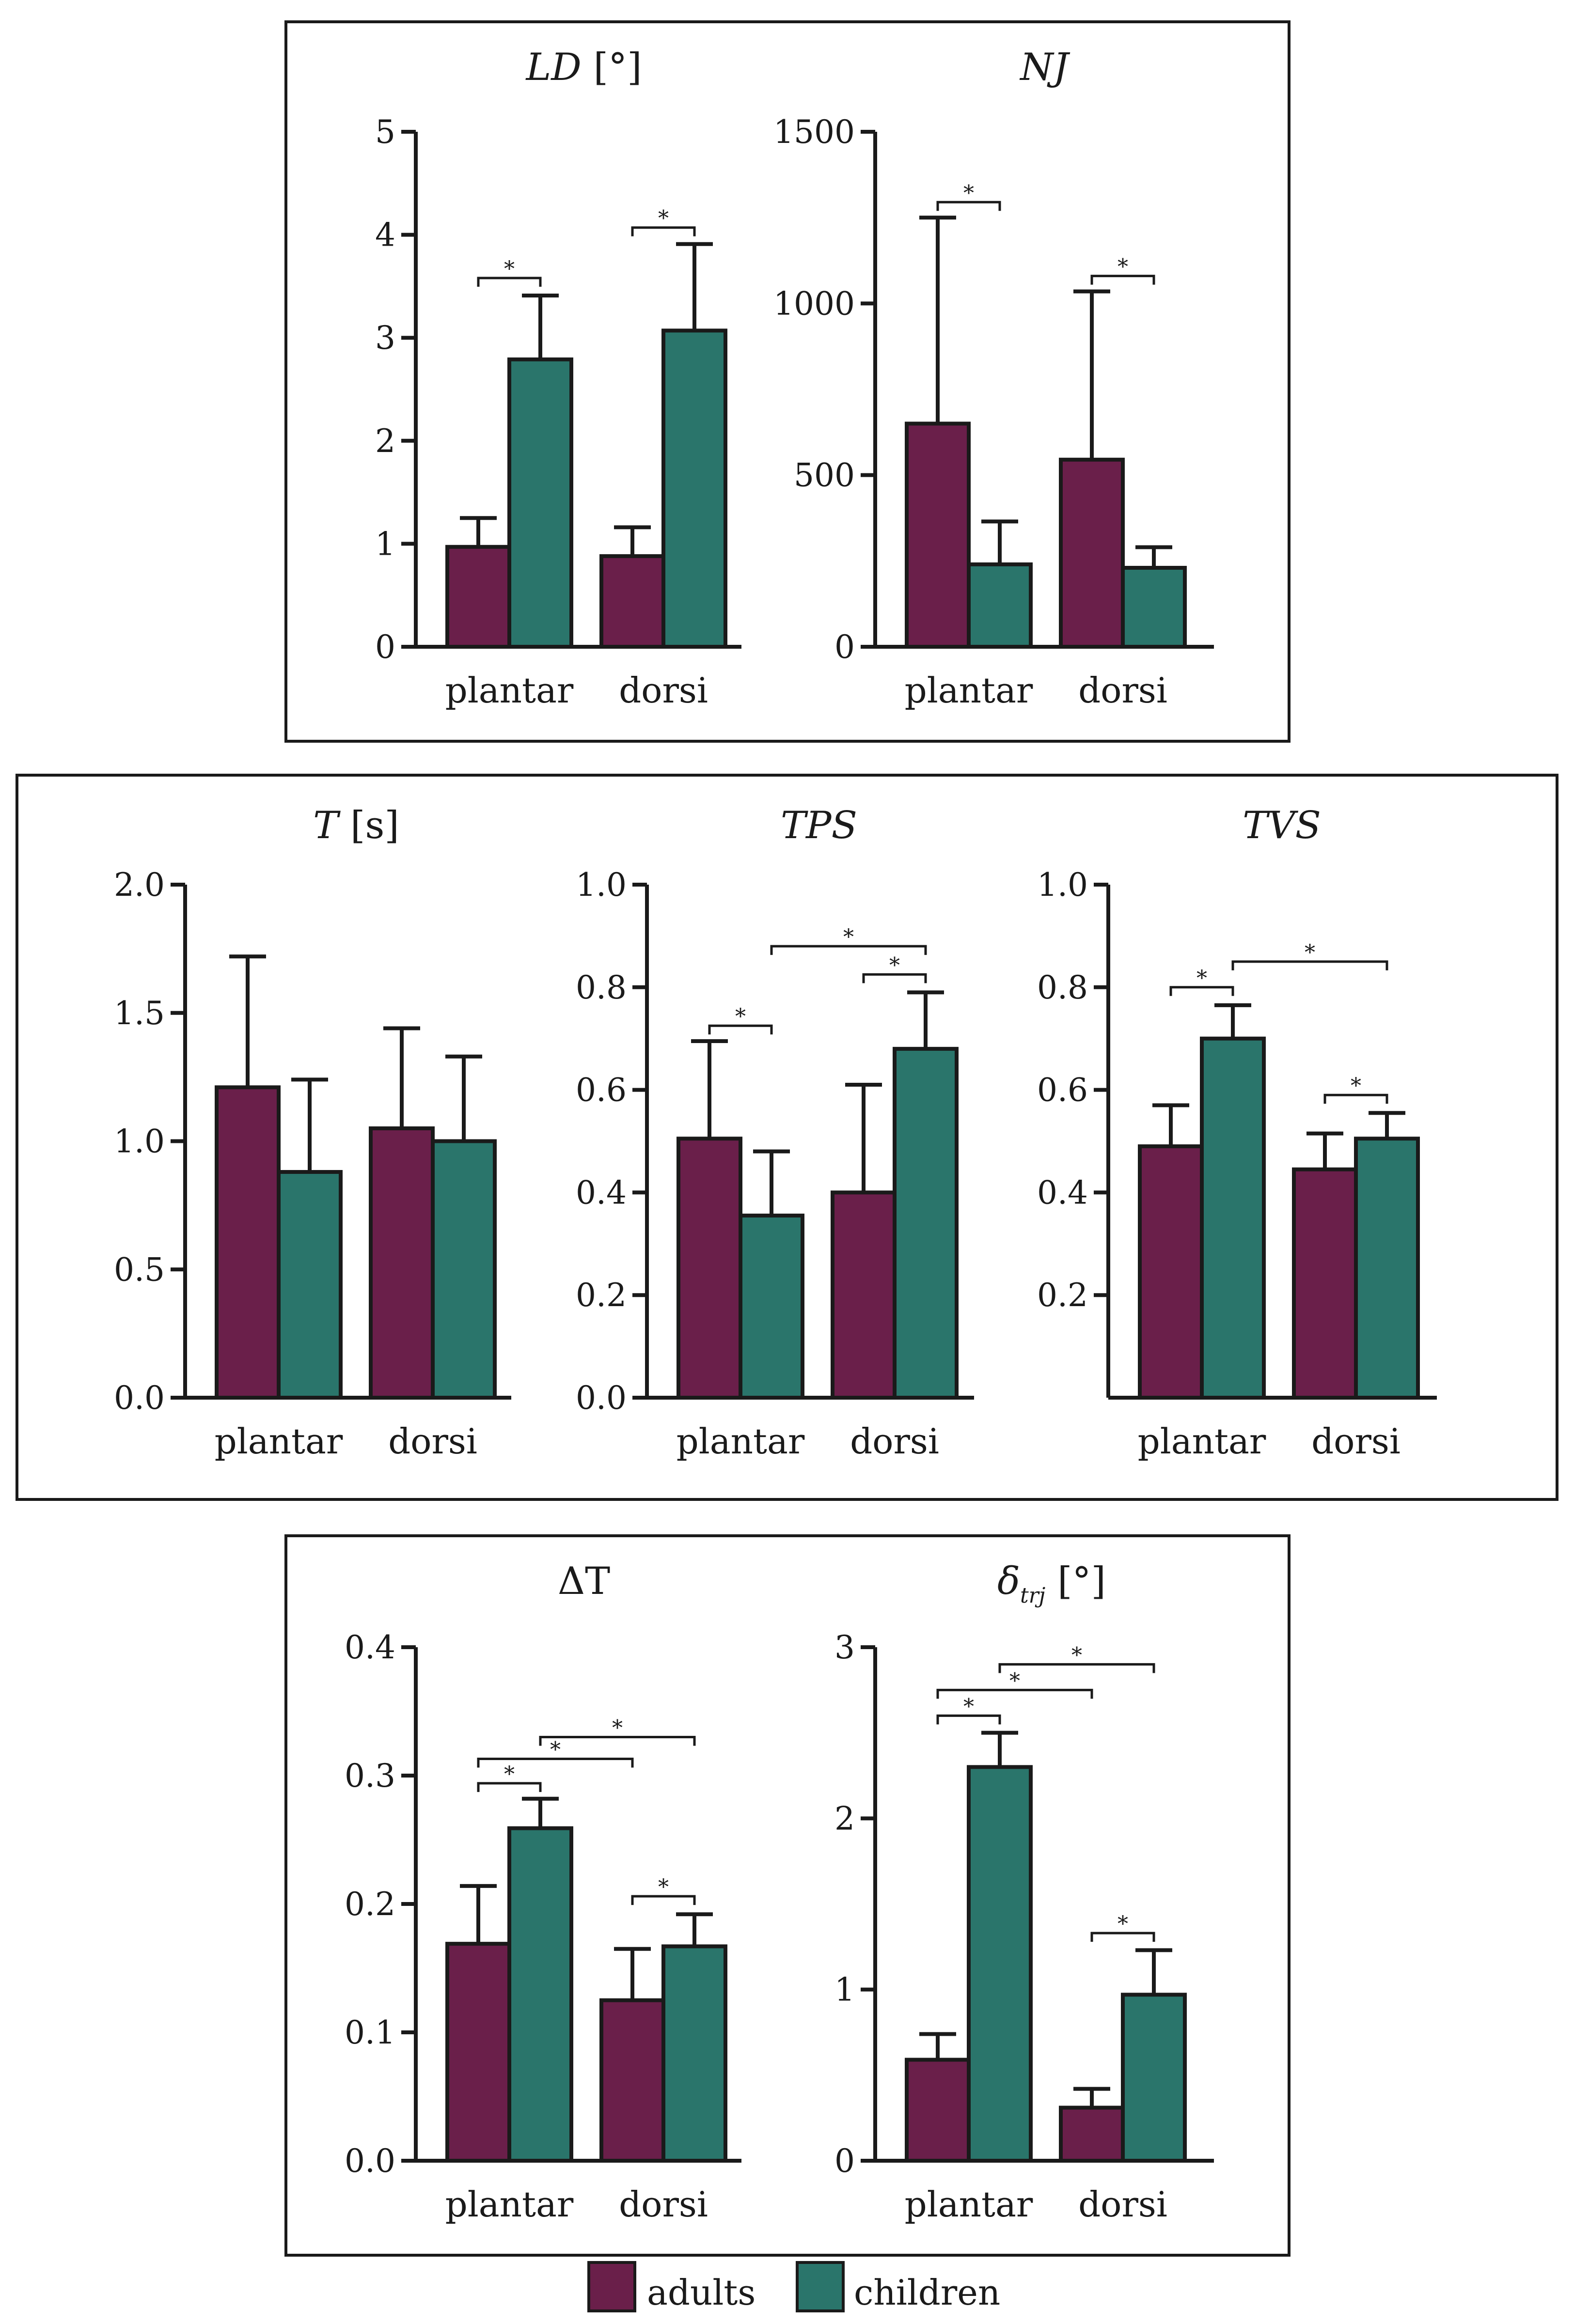  What do you see at coordinates (825, 475) in the screenshot?
I see `y-tick-label: 500` at bounding box center [825, 475].